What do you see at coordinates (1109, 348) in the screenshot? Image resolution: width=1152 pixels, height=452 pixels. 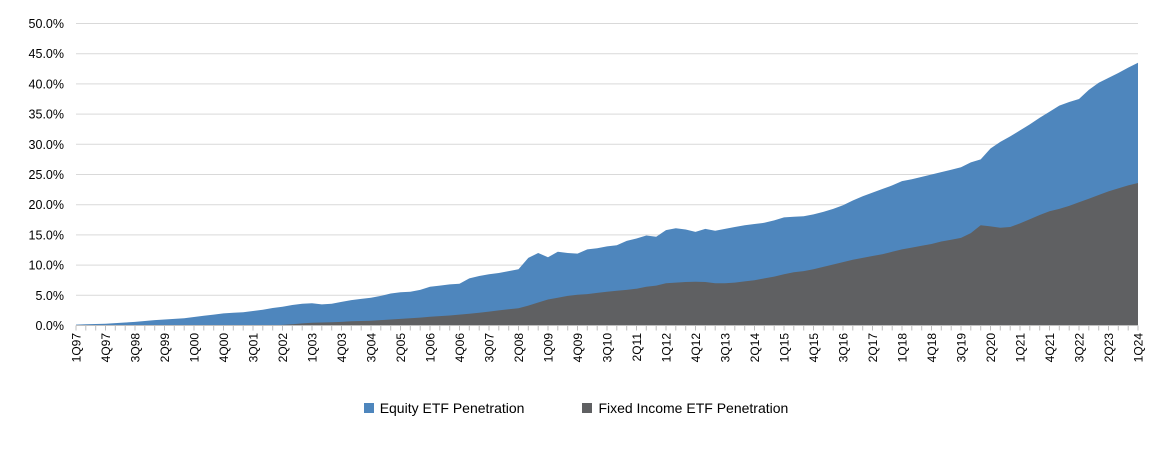 I see `svg-text: 2Q23` at bounding box center [1109, 348].